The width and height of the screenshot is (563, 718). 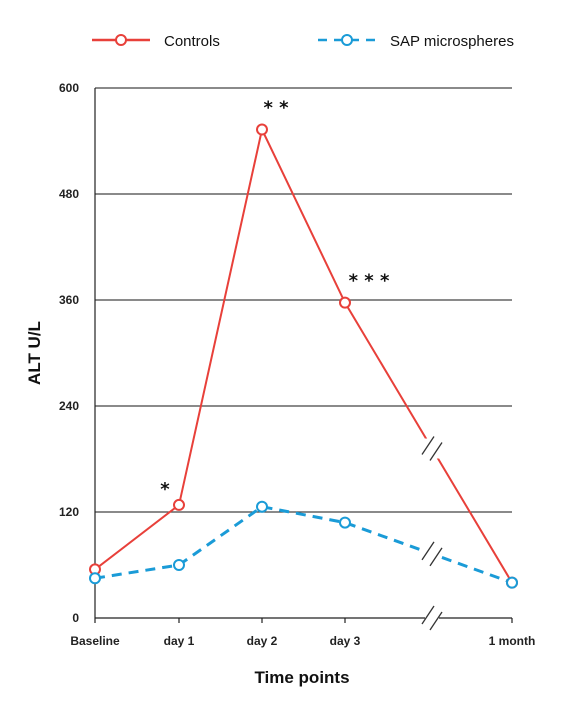 What do you see at coordinates (452, 41) in the screenshot?
I see `legend-sap-label: SAP microspheres` at bounding box center [452, 41].